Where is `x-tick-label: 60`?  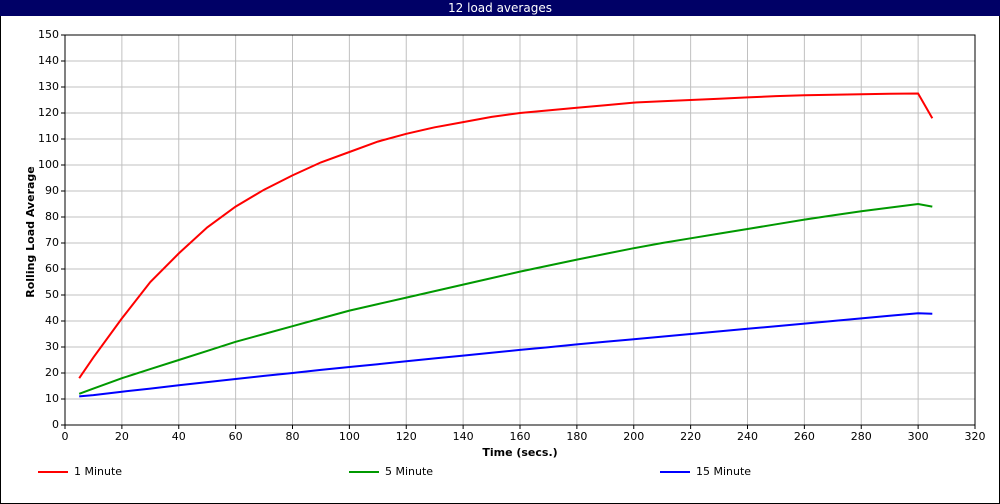 x-tick-label: 60 is located at coordinates (236, 436).